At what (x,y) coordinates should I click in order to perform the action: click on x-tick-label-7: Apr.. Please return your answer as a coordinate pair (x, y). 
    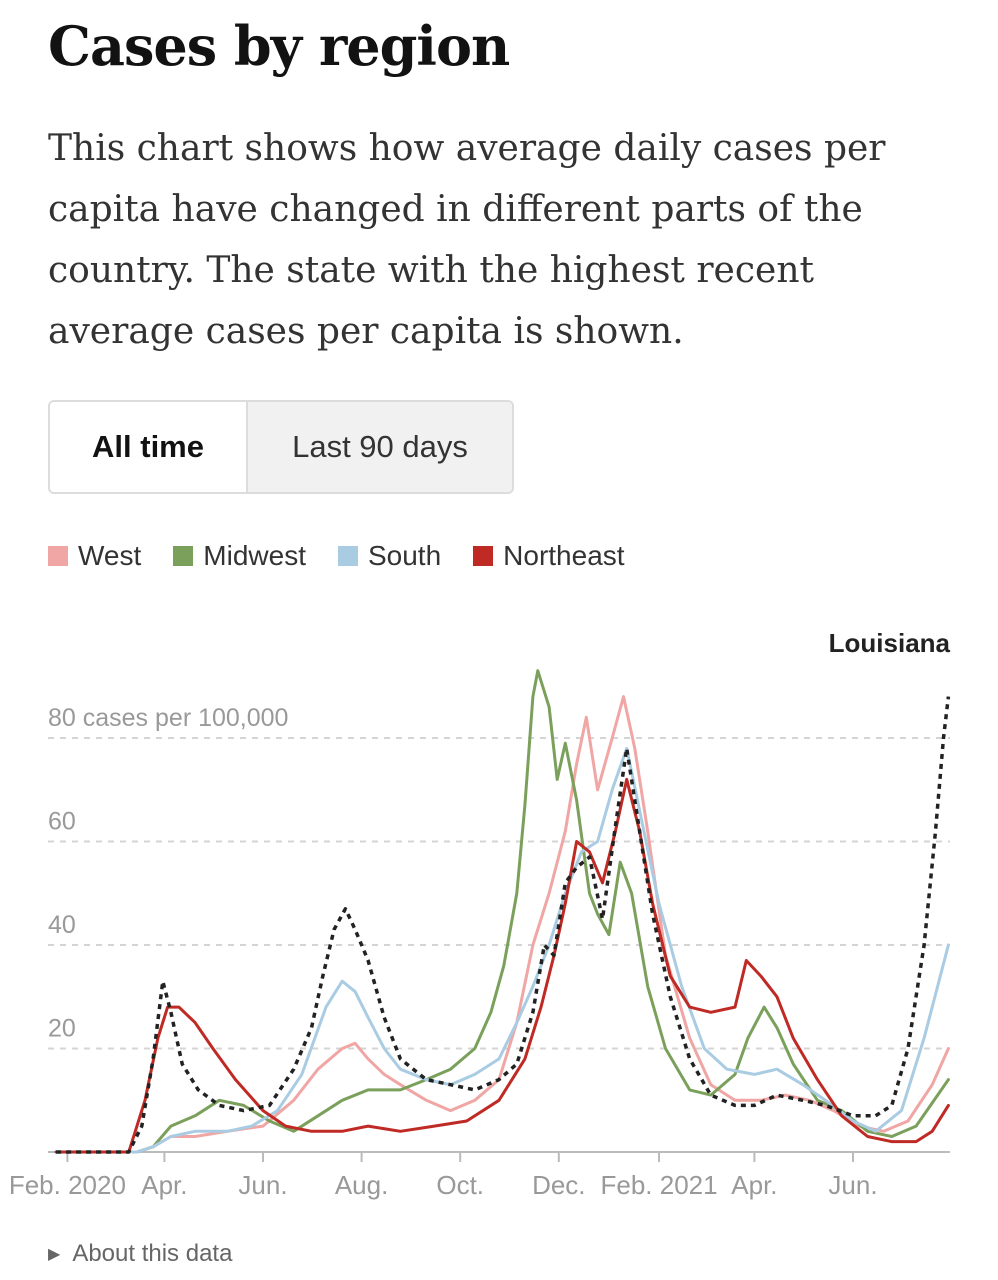
    Looking at the image, I should click on (754, 1185).